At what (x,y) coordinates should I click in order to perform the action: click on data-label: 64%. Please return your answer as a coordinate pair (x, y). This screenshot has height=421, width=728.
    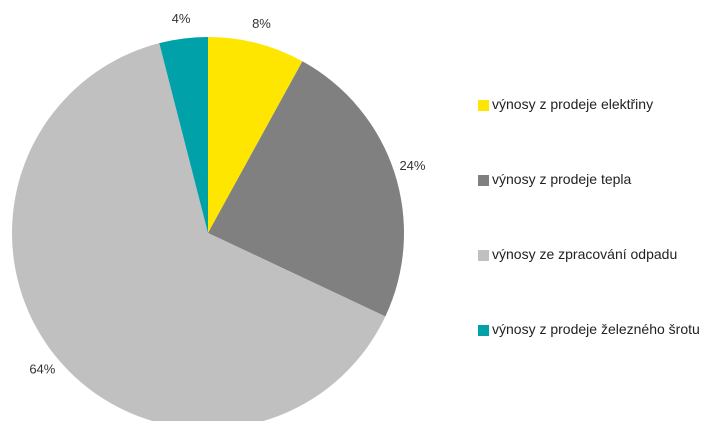
    Looking at the image, I should click on (42, 368).